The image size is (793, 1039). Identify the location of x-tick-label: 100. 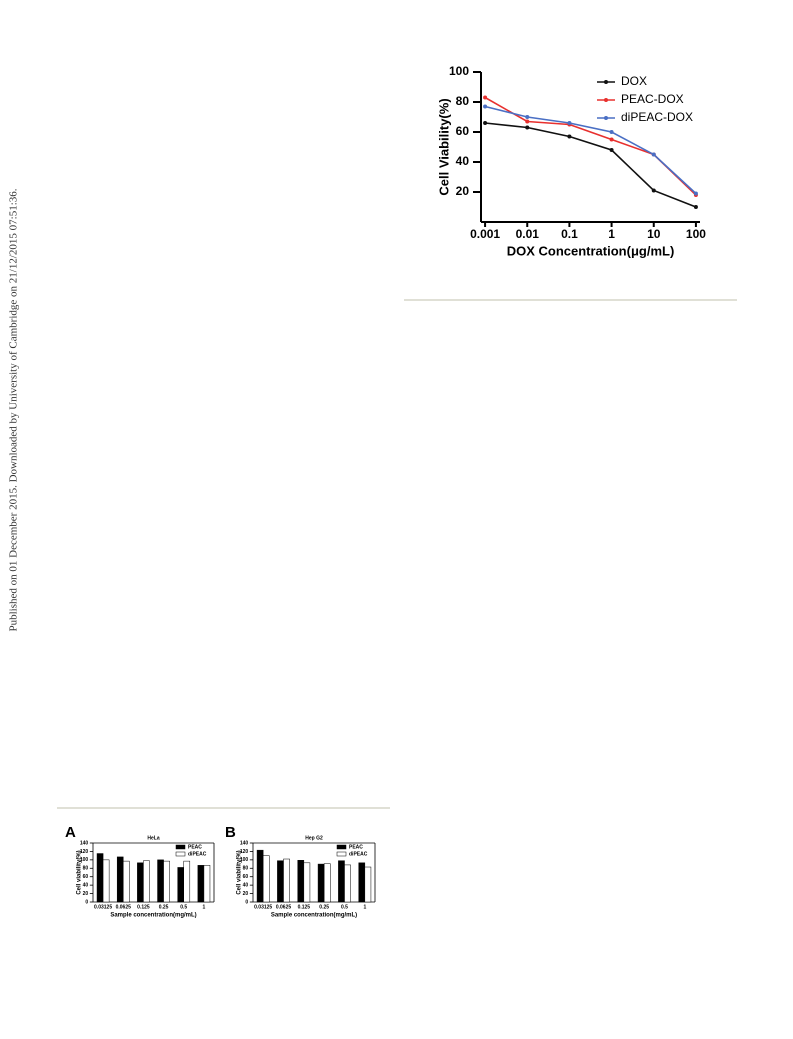
(696, 234).